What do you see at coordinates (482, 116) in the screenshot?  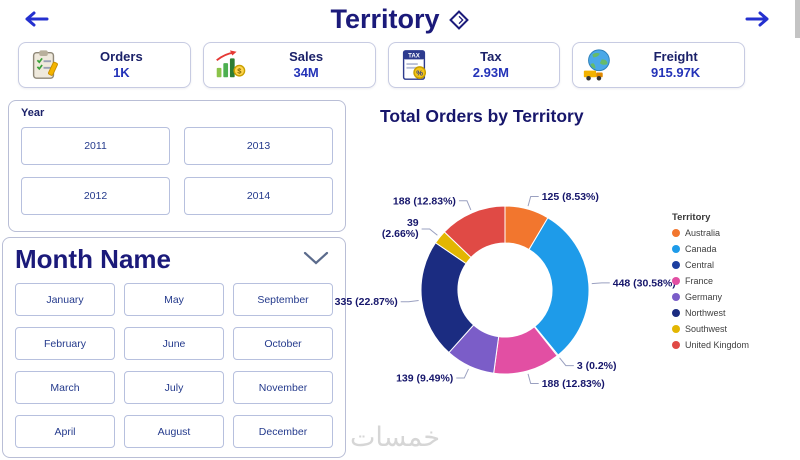 I see `chart-title: Total Orders by Territory` at bounding box center [482, 116].